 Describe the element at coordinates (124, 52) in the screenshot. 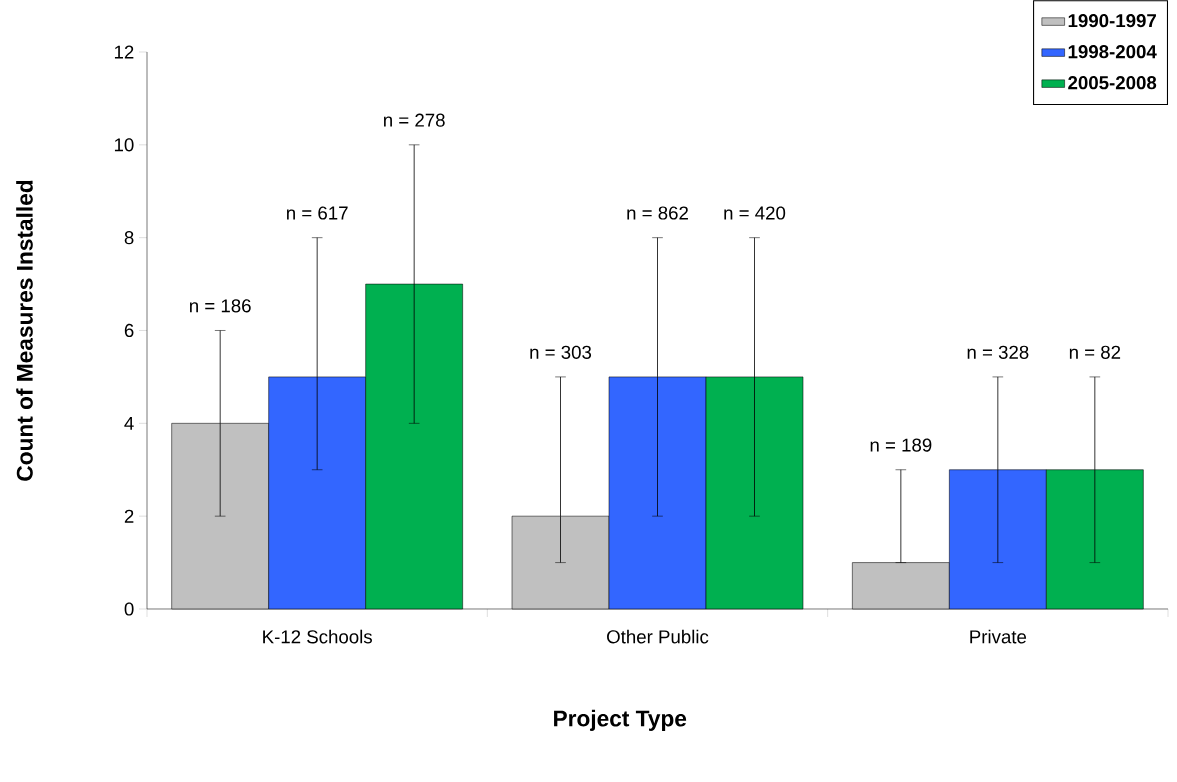

I see `y-tick-label: 12` at that location.